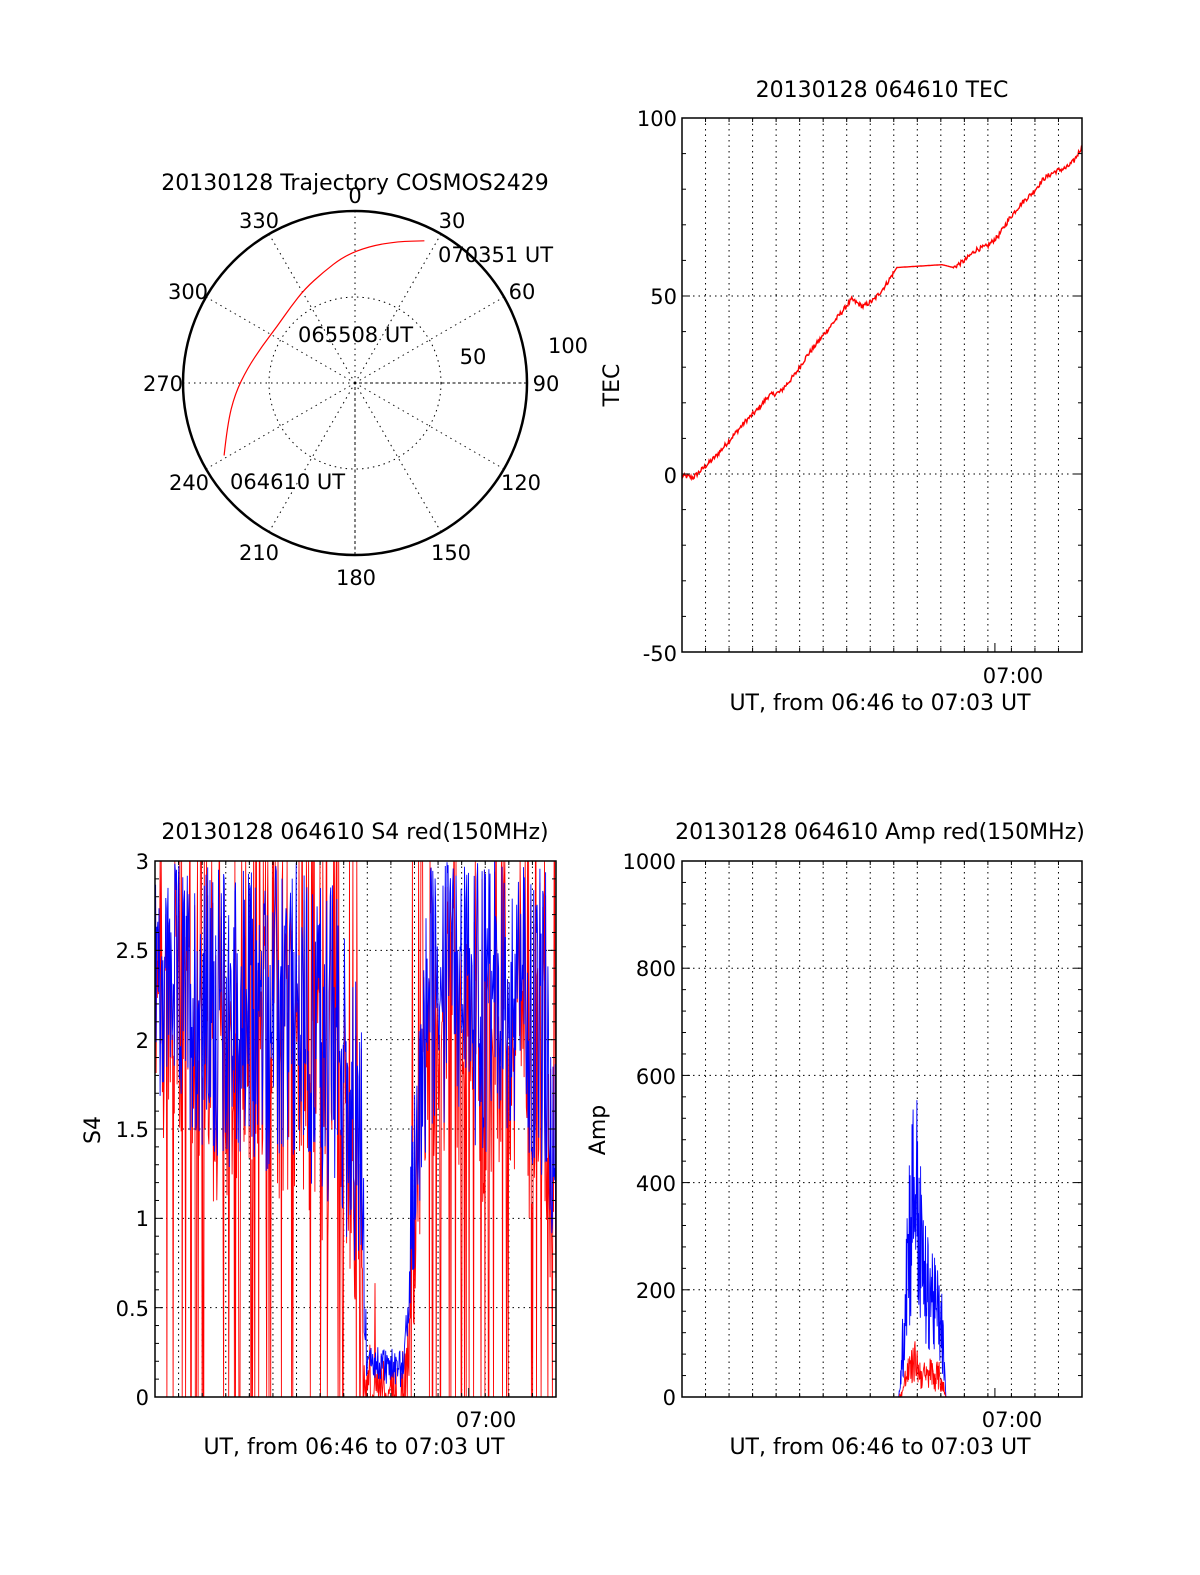  What do you see at coordinates (142, 862) in the screenshot?
I see `s4-ytick-3: 3` at bounding box center [142, 862].